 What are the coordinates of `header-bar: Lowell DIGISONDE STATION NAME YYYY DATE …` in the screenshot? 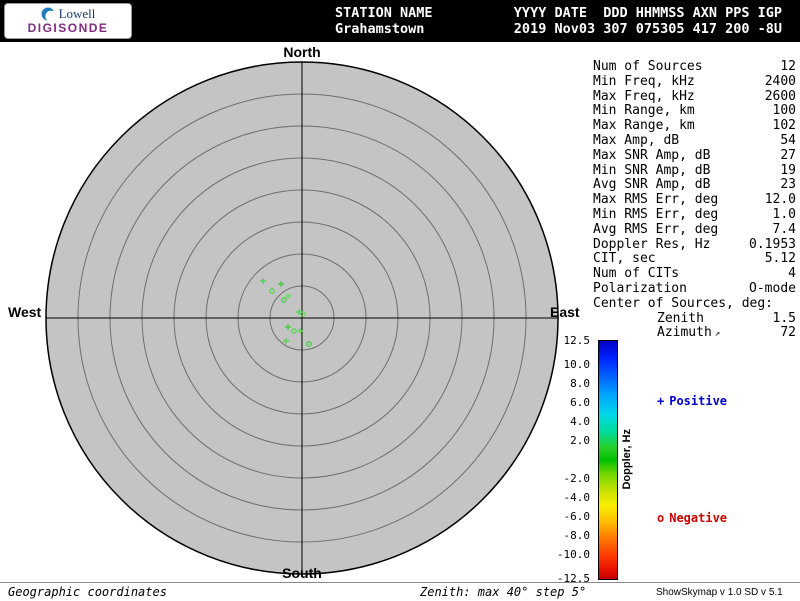 It's located at (400, 21).